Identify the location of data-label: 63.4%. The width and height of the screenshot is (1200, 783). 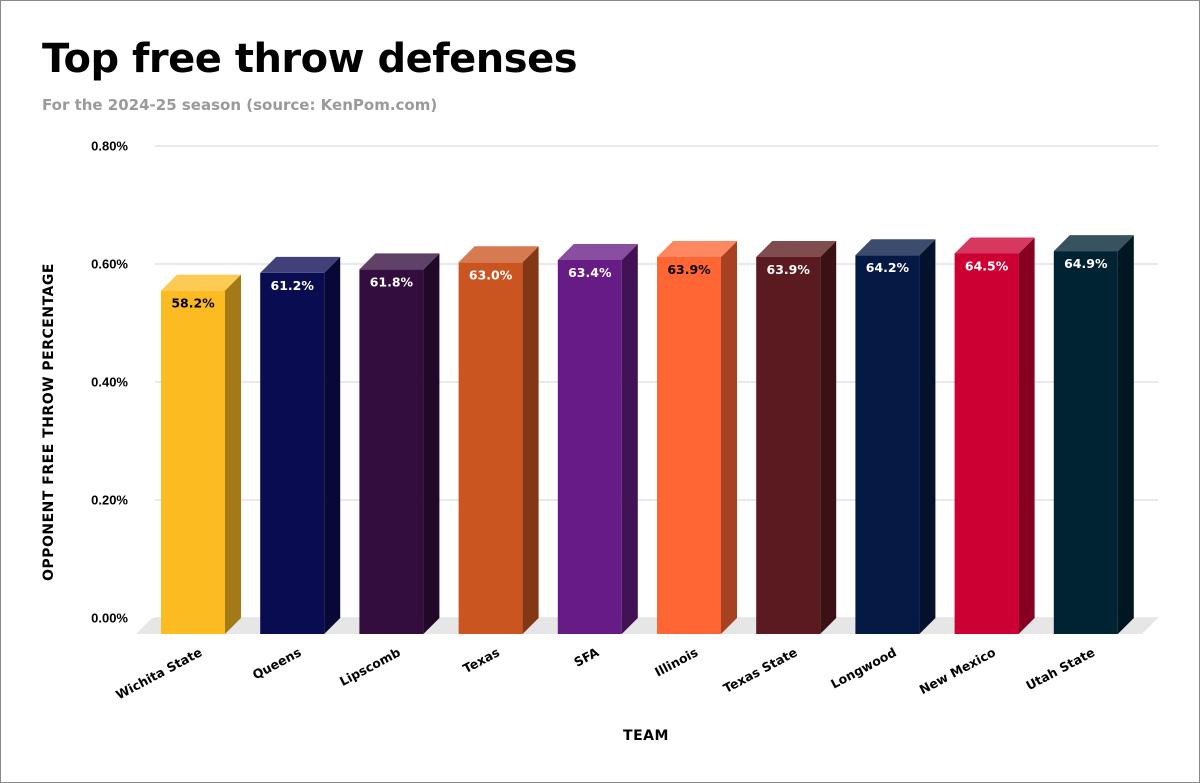
(590, 272).